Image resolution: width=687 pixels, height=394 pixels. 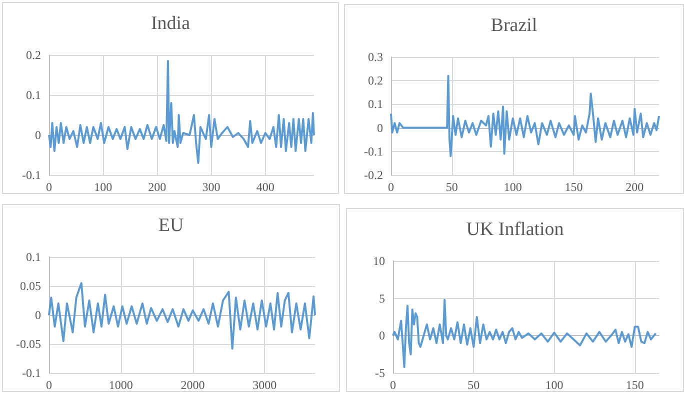 I want to click on x-tick-label: 400, so click(x=265, y=187).